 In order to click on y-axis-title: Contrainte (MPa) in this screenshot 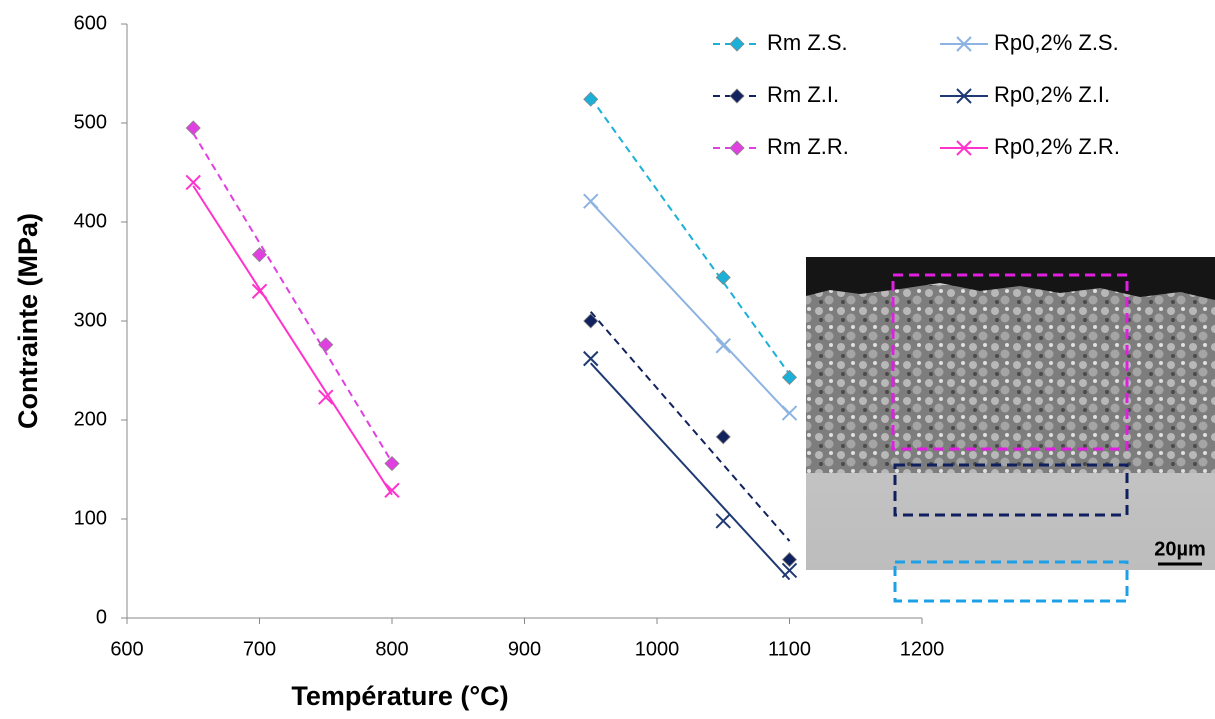, I will do `click(28, 321)`.